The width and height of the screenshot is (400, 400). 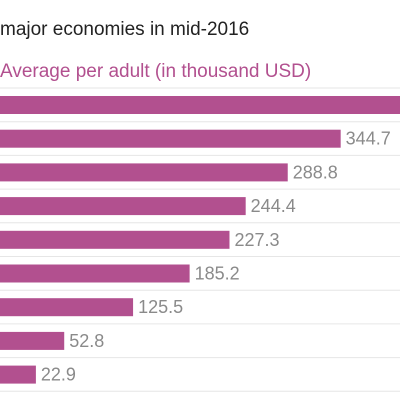 I want to click on bar-value-label: 244.4, so click(x=273, y=206).